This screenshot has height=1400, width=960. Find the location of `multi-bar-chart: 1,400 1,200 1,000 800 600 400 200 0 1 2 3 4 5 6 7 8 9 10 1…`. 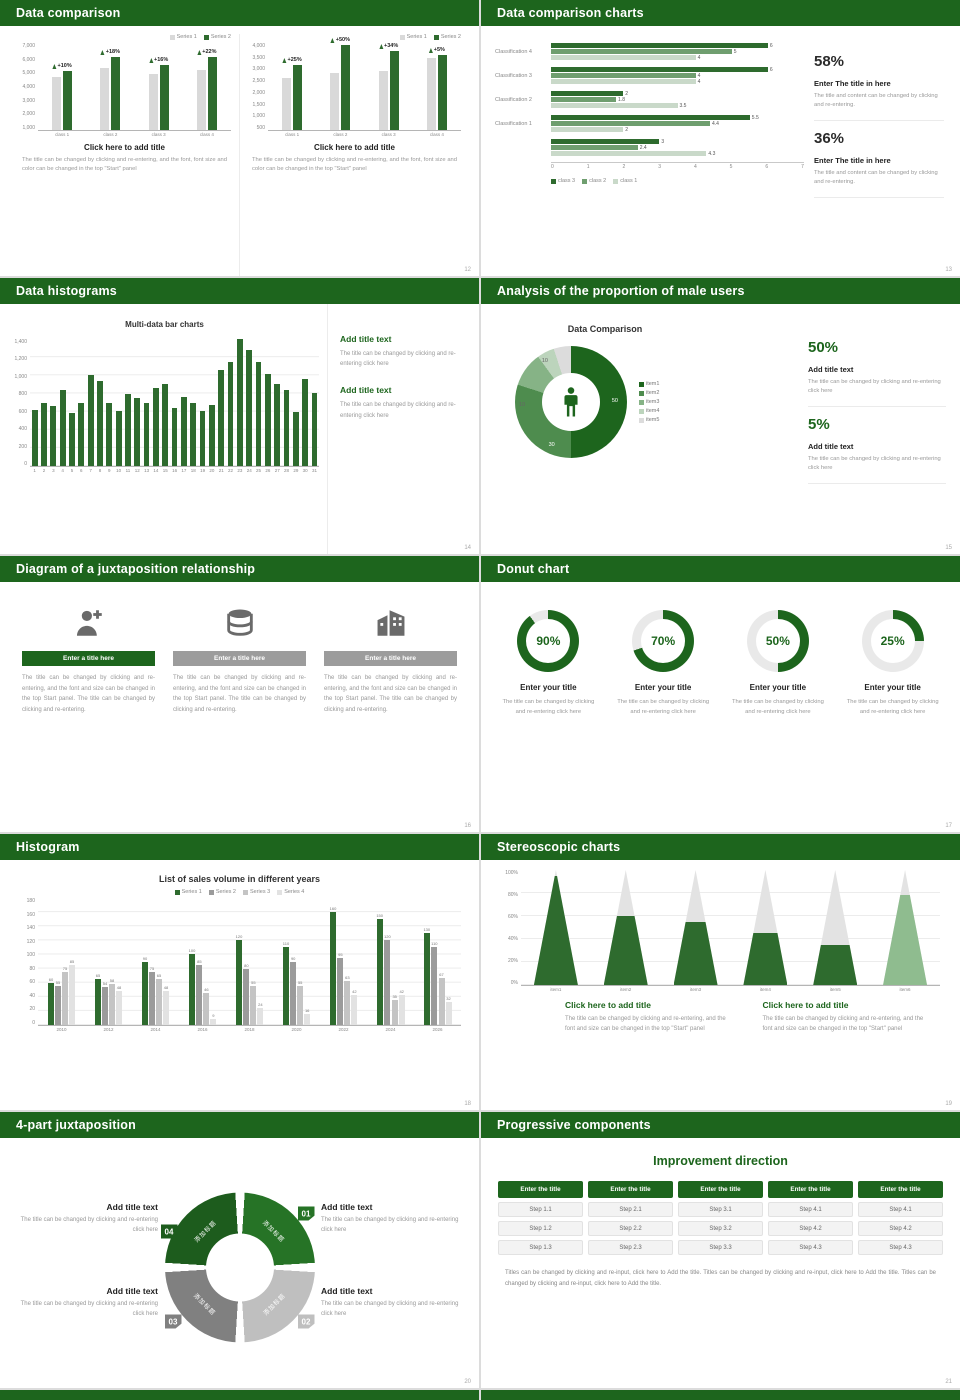

multi-bar-chart: 1,400 1,200 1,000 800 600 400 200 0 1 2 3 4 5 6 7 8 9 10 1… is located at coordinates (164, 406).